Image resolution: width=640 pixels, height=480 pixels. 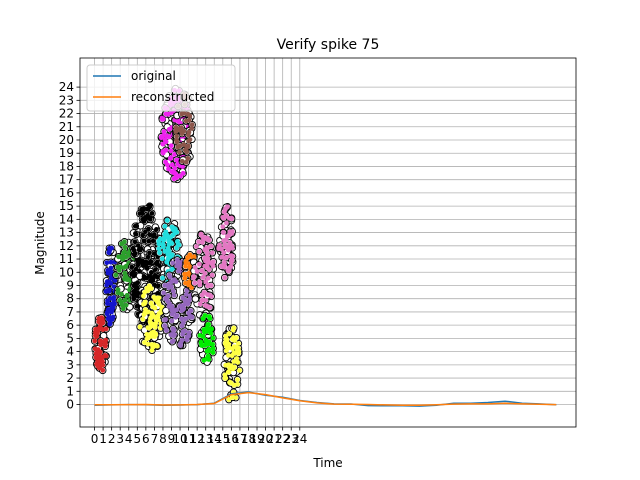 What do you see at coordinates (137, 439) in the screenshot?
I see `x-tick-label: 5` at bounding box center [137, 439].